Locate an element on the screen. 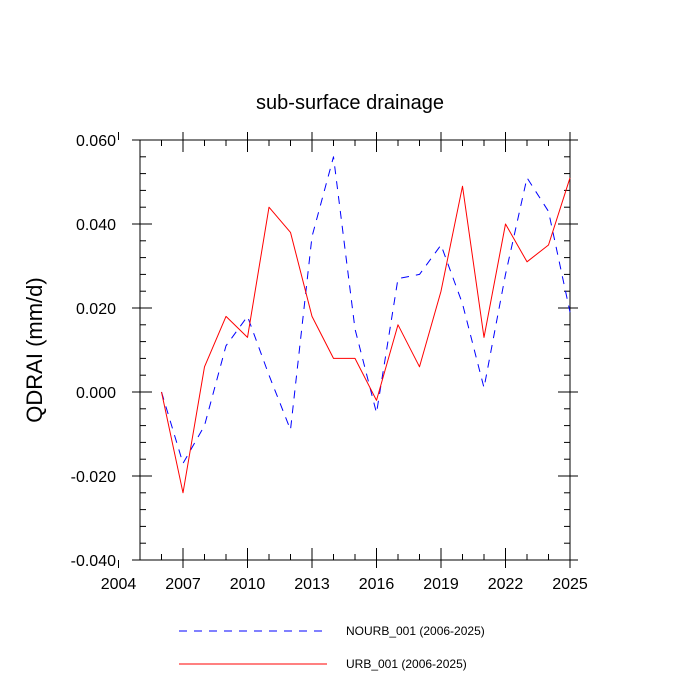 This screenshot has height=700, width=700. y-tick-label: 0.060 is located at coordinates (96, 141).